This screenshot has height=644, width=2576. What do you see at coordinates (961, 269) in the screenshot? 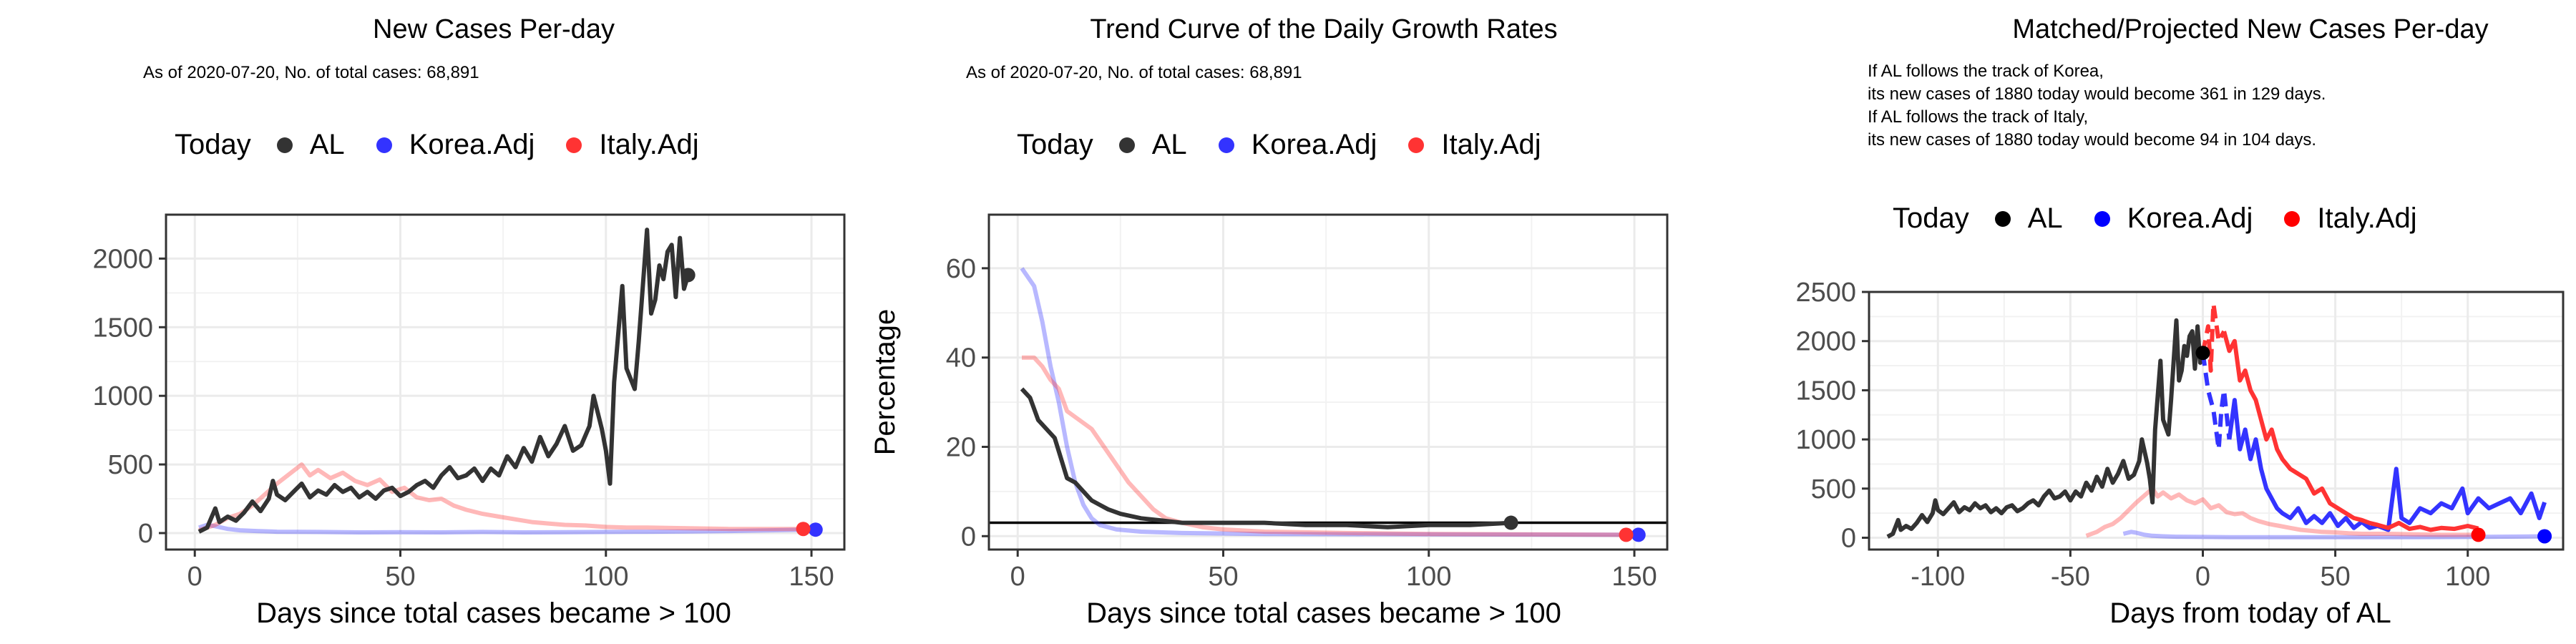
I see `y-tick-label: 60` at bounding box center [961, 269].